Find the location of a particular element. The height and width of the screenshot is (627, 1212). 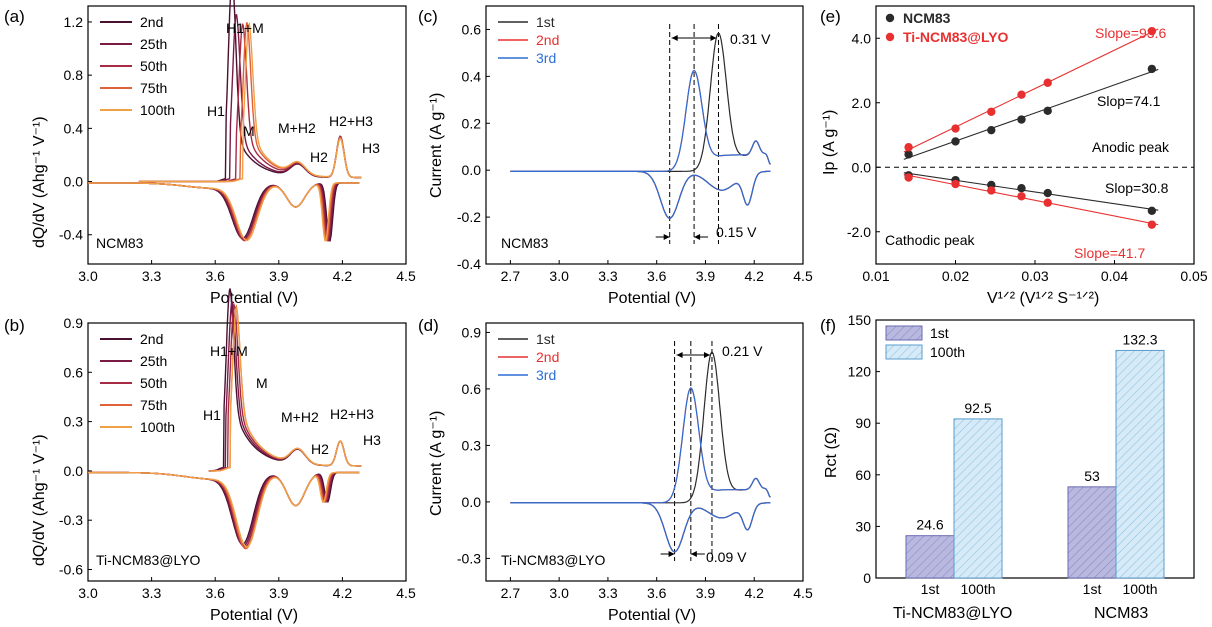

fit-line-Ti-NCM83@LYO anodic is located at coordinates (1031, 90).